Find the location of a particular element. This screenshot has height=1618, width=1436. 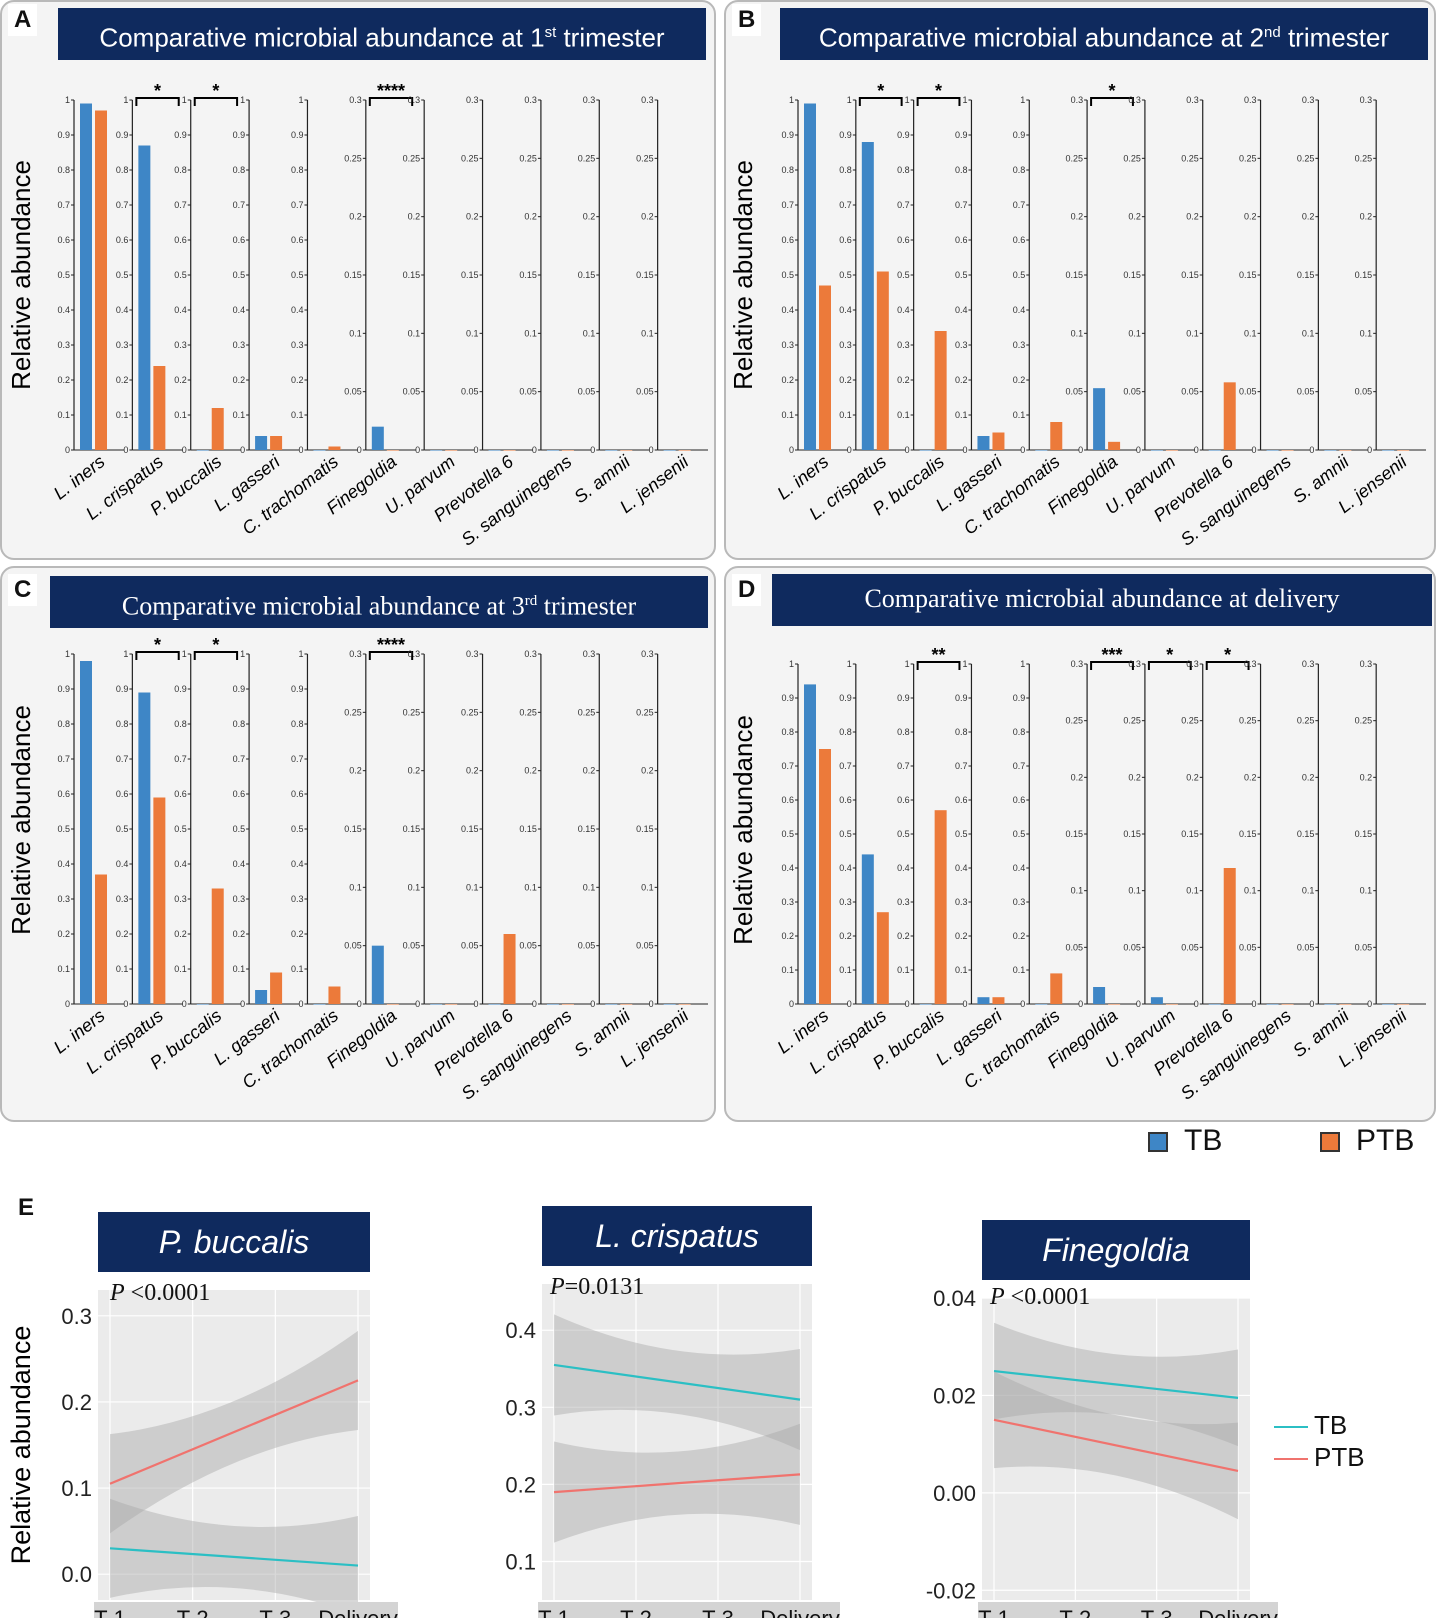

panel-3-ticklabel-0-4: 0.6 is located at coordinates (787, 800).